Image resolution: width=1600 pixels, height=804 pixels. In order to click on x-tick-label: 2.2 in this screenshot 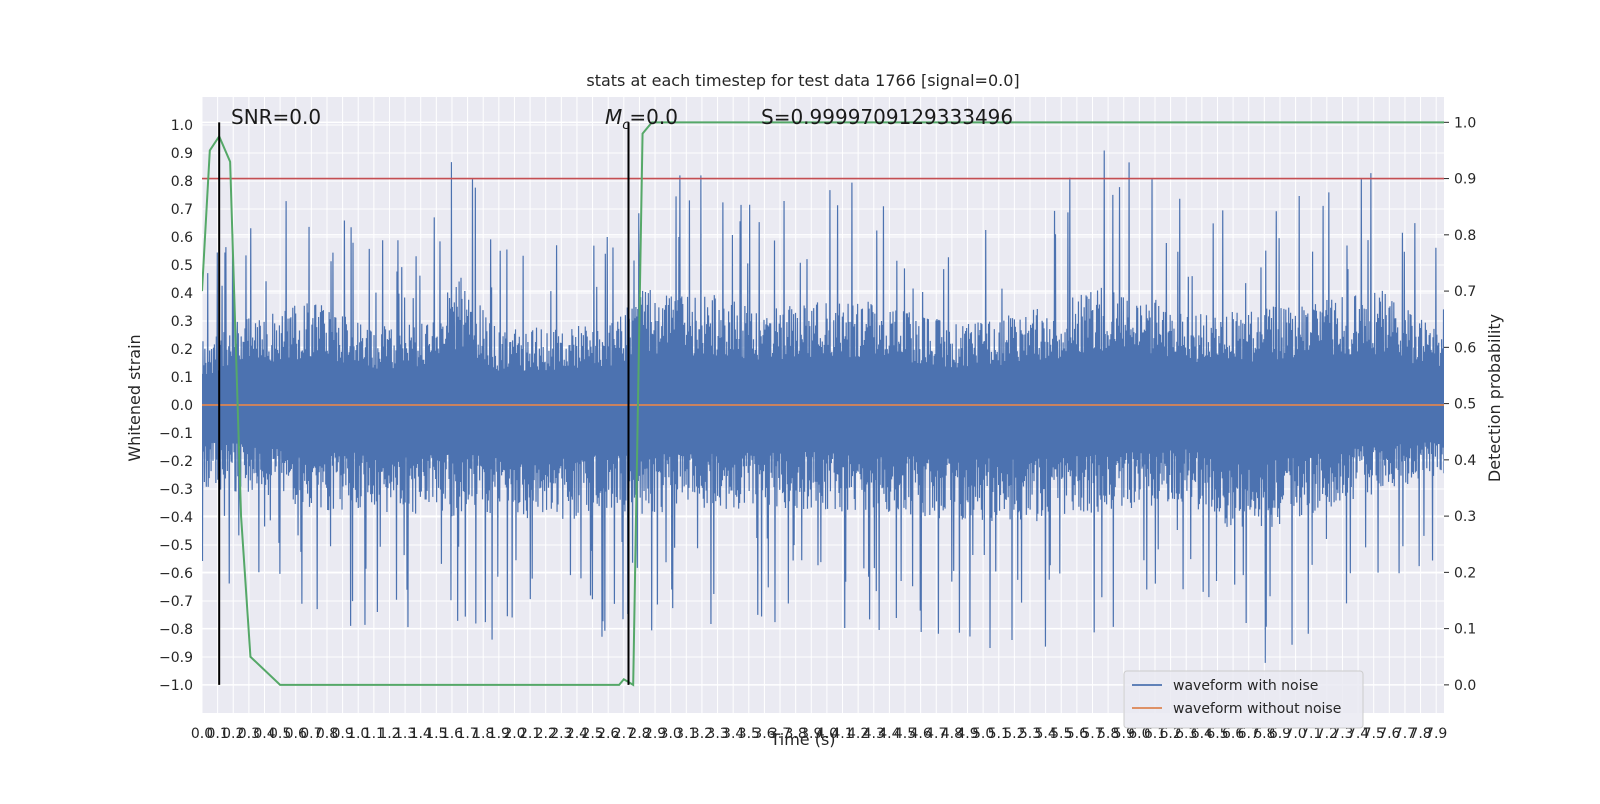, I will do `click(546, 734)`.